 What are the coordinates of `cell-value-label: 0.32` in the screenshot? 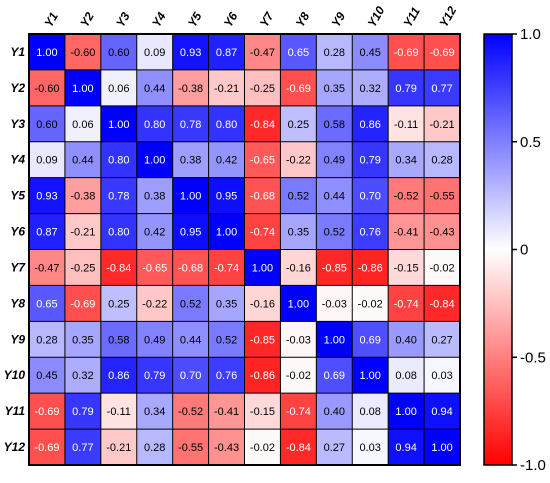 It's located at (369, 89).